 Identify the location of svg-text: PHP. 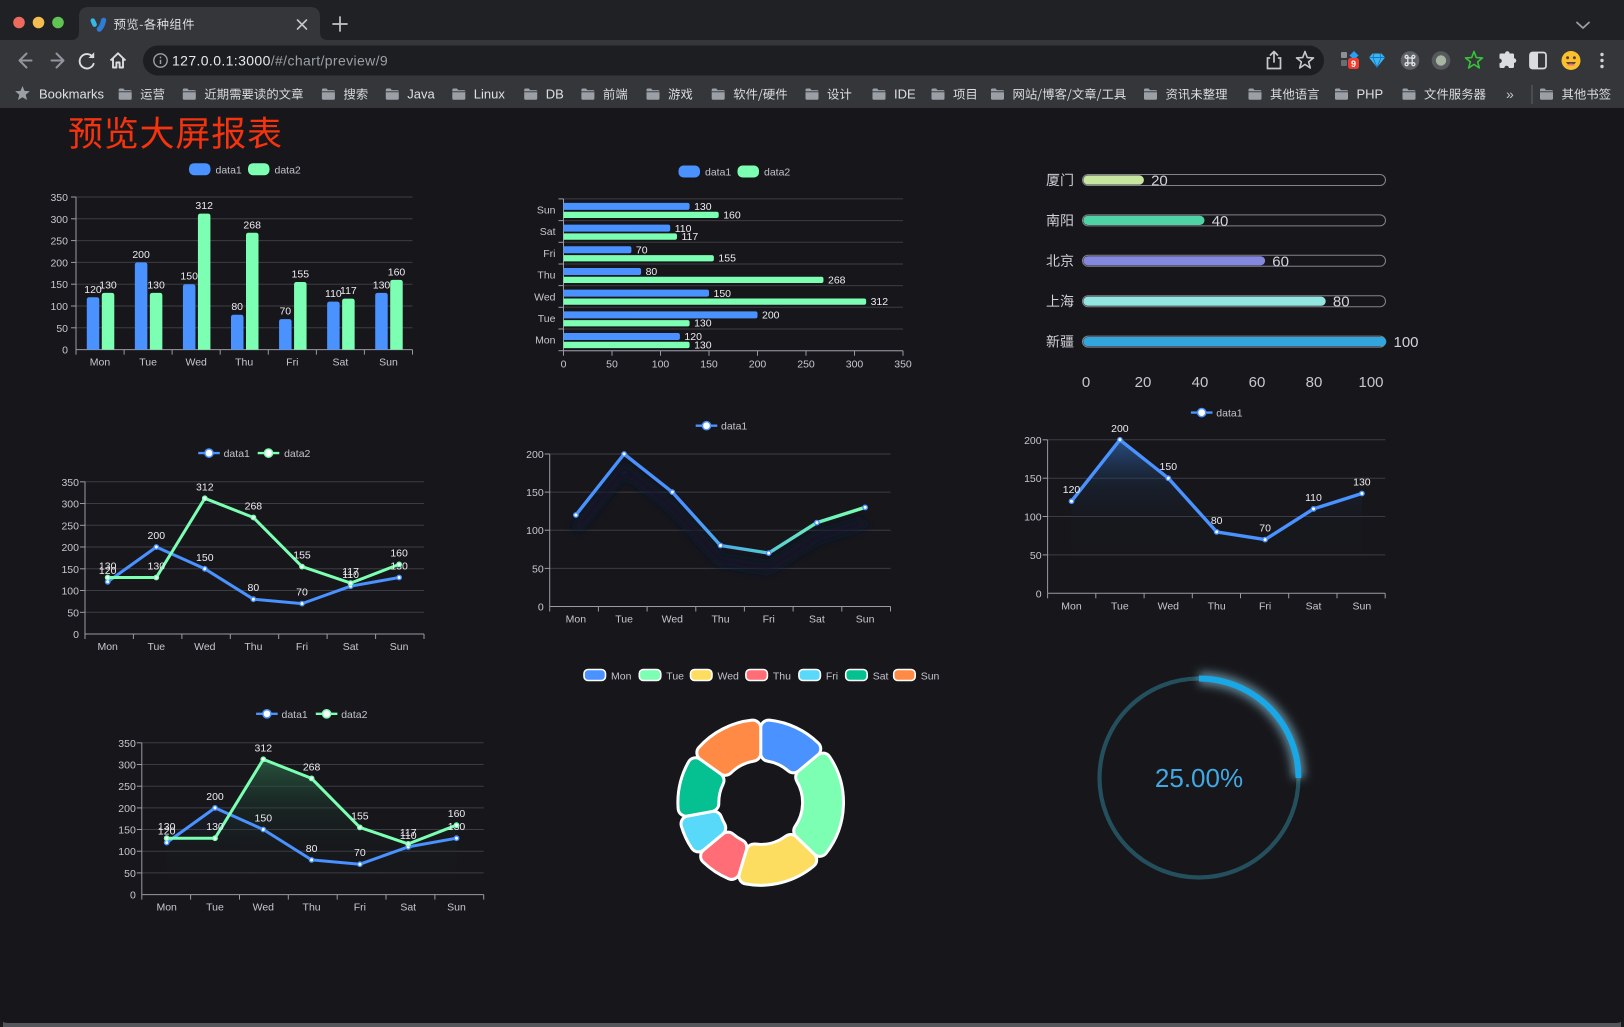
(1370, 94).